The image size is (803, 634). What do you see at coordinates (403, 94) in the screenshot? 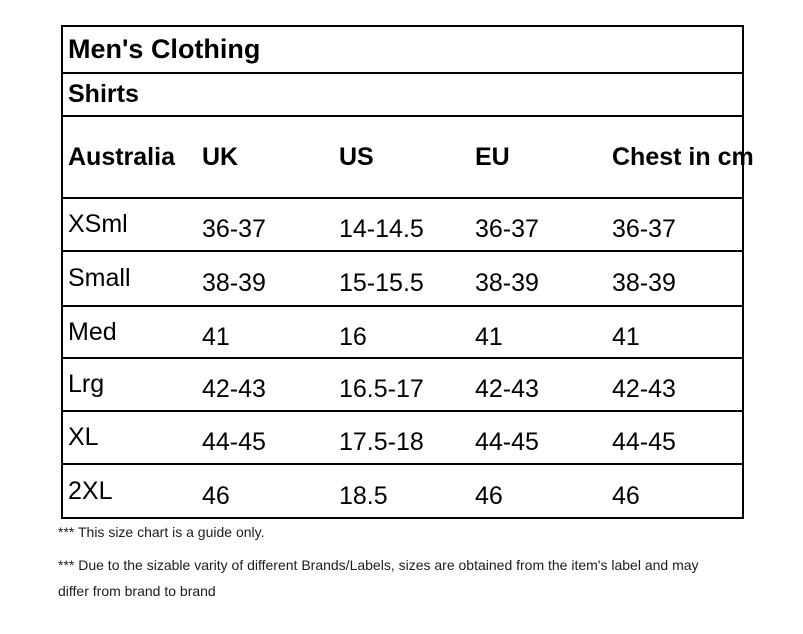
I see `table-subtitle-row: Shirts` at bounding box center [403, 94].